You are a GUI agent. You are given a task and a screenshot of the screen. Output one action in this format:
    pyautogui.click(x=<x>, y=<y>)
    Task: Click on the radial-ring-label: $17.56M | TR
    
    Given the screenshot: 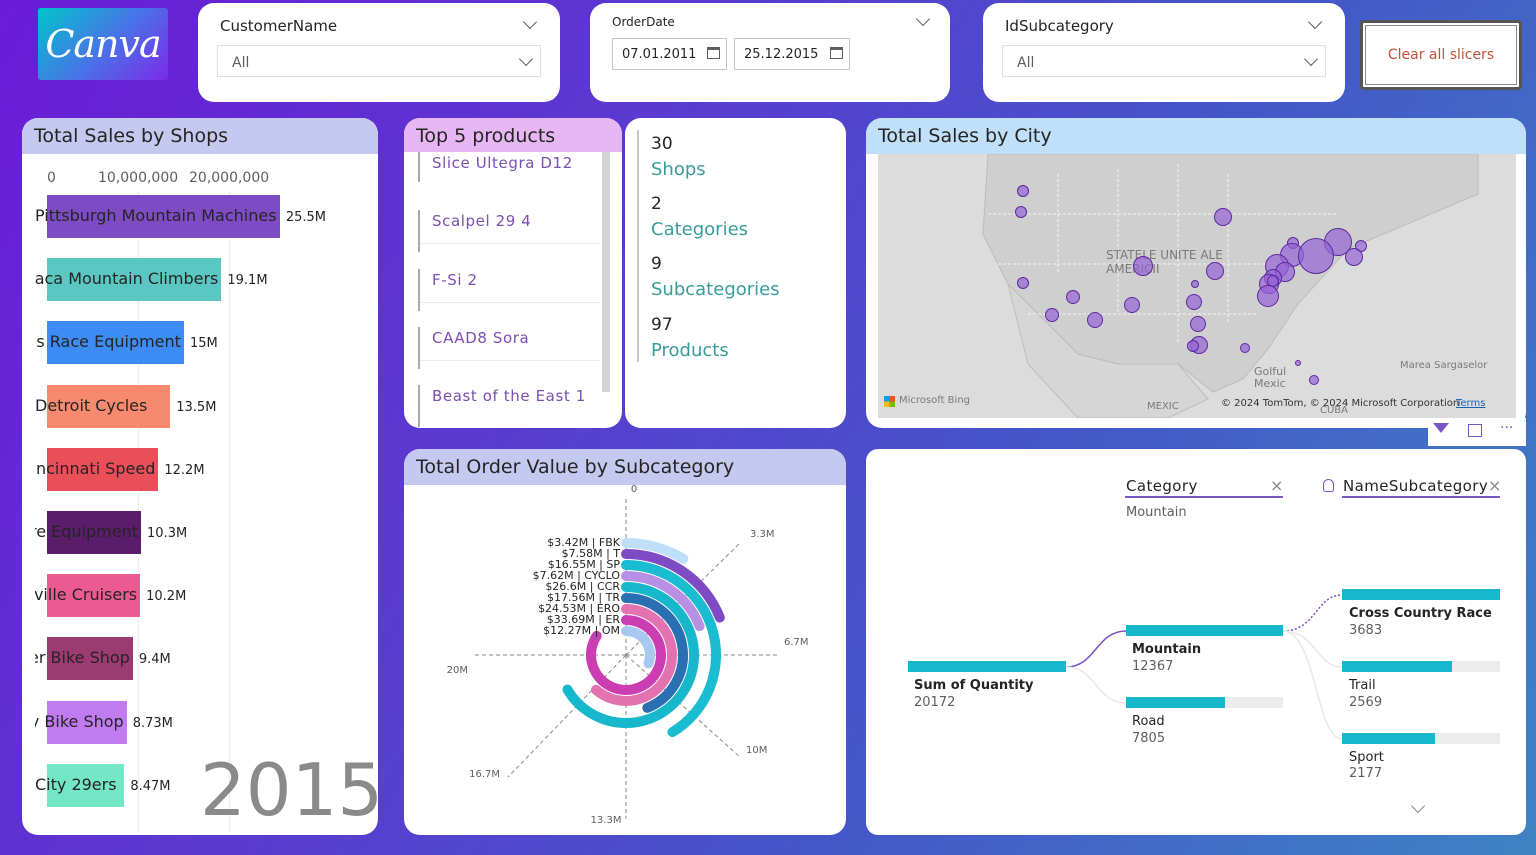 What is the action you would take?
    pyautogui.click(x=583, y=597)
    